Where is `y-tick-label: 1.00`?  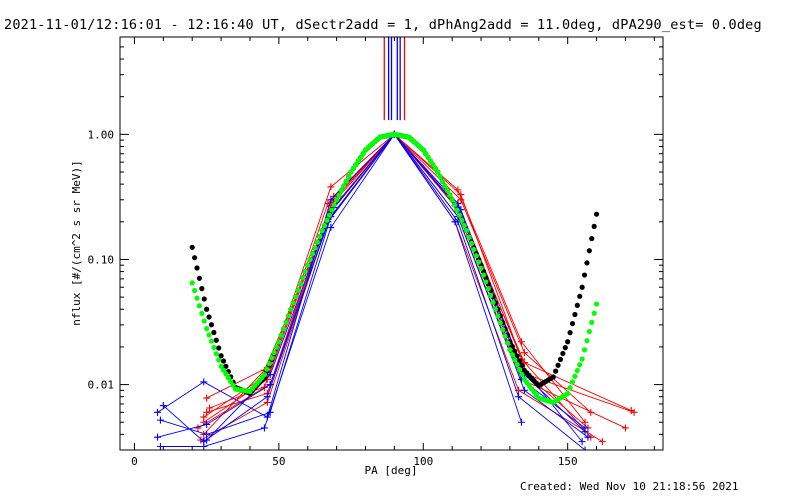 y-tick-label: 1.00 is located at coordinates (101, 134).